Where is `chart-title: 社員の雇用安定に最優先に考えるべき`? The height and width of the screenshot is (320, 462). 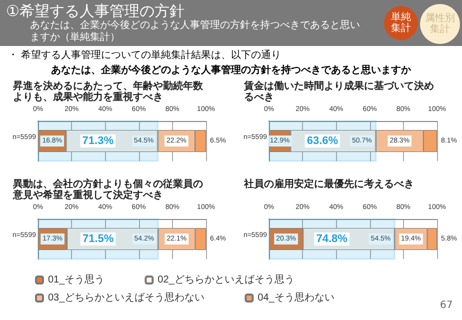 chart-title: 社員の雇用安定に最優先に考えるべき is located at coordinates (328, 184).